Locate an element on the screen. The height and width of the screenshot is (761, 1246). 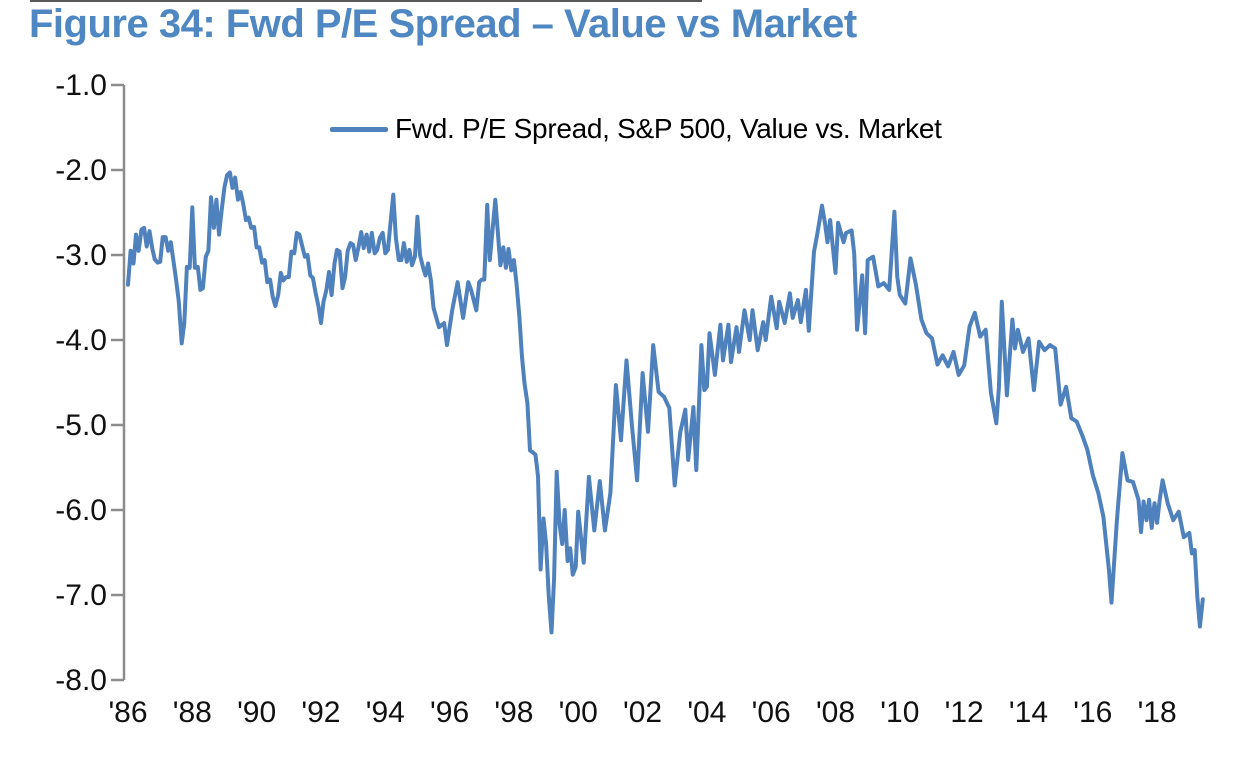
x-tick-label: '18 is located at coordinates (1157, 712).